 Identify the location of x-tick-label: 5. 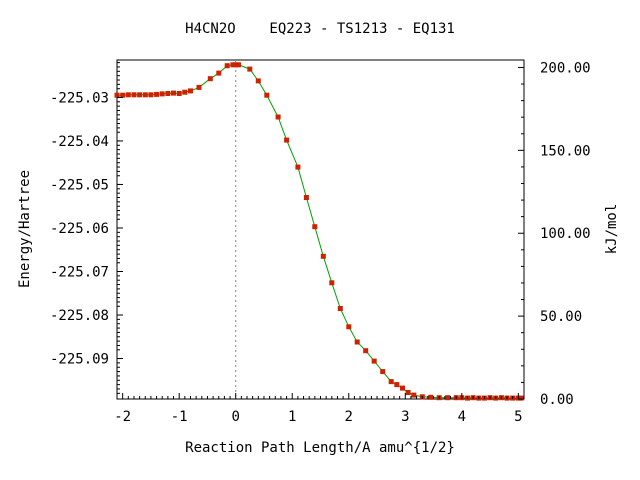
(518, 417).